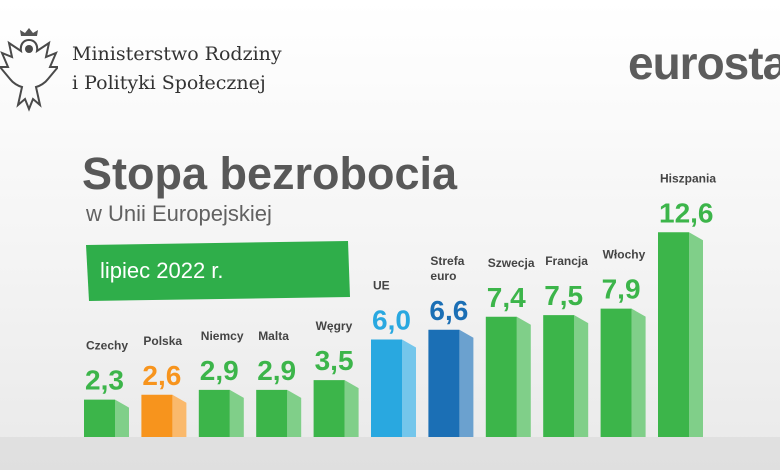 The height and width of the screenshot is (470, 780). I want to click on category-label-6-0: Strefa, so click(447, 261).